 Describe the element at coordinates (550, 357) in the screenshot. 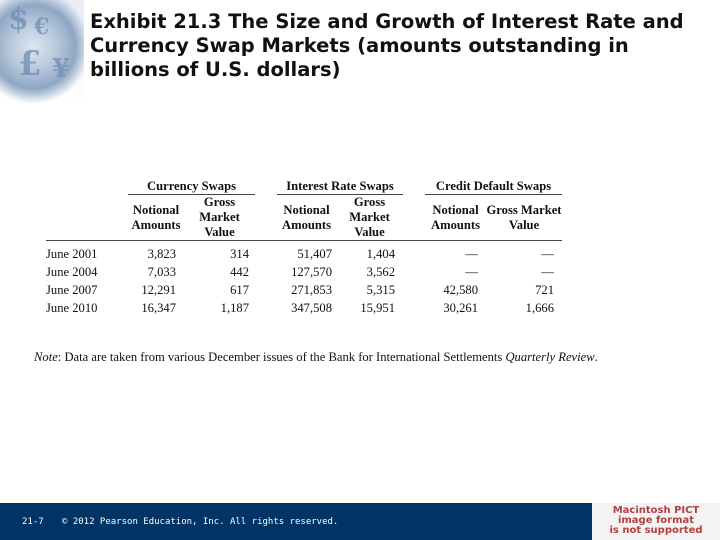

I see `note-source: Quarterly Review` at that location.